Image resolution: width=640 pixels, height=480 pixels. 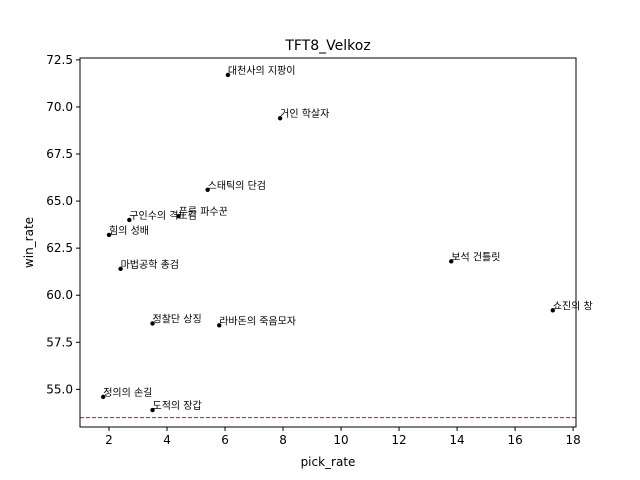 I want to click on y-tick-label: 55.0, so click(x=59, y=389).